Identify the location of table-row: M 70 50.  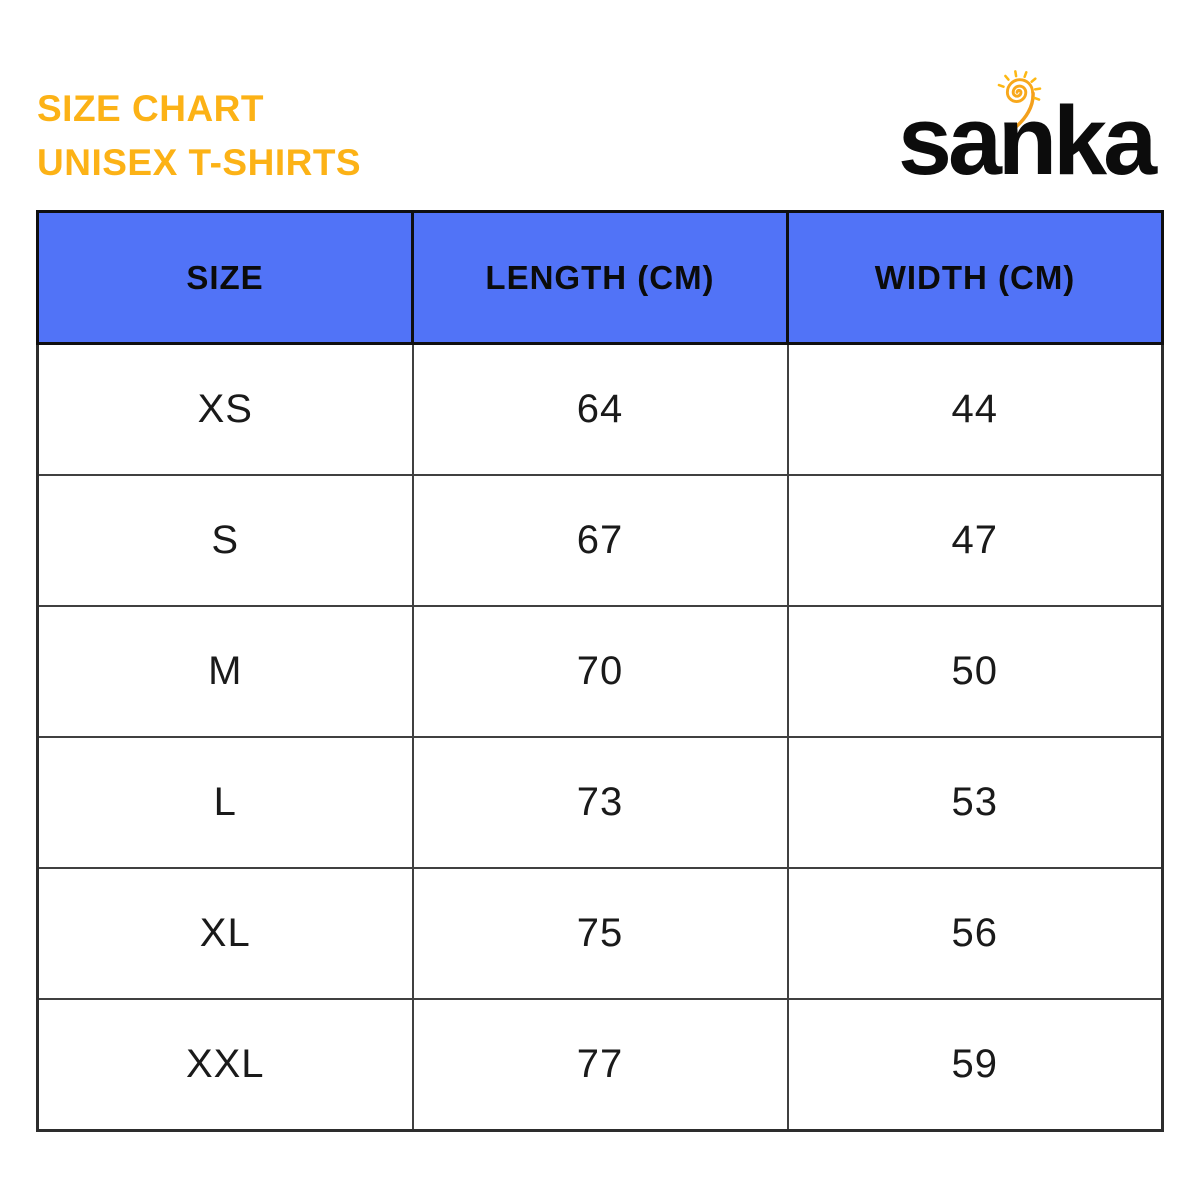
(600, 671).